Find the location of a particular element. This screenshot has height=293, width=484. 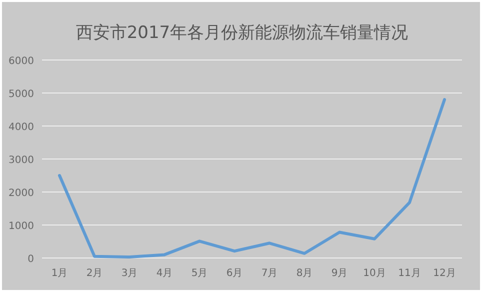

x-tick-label: 9月 is located at coordinates (339, 273).